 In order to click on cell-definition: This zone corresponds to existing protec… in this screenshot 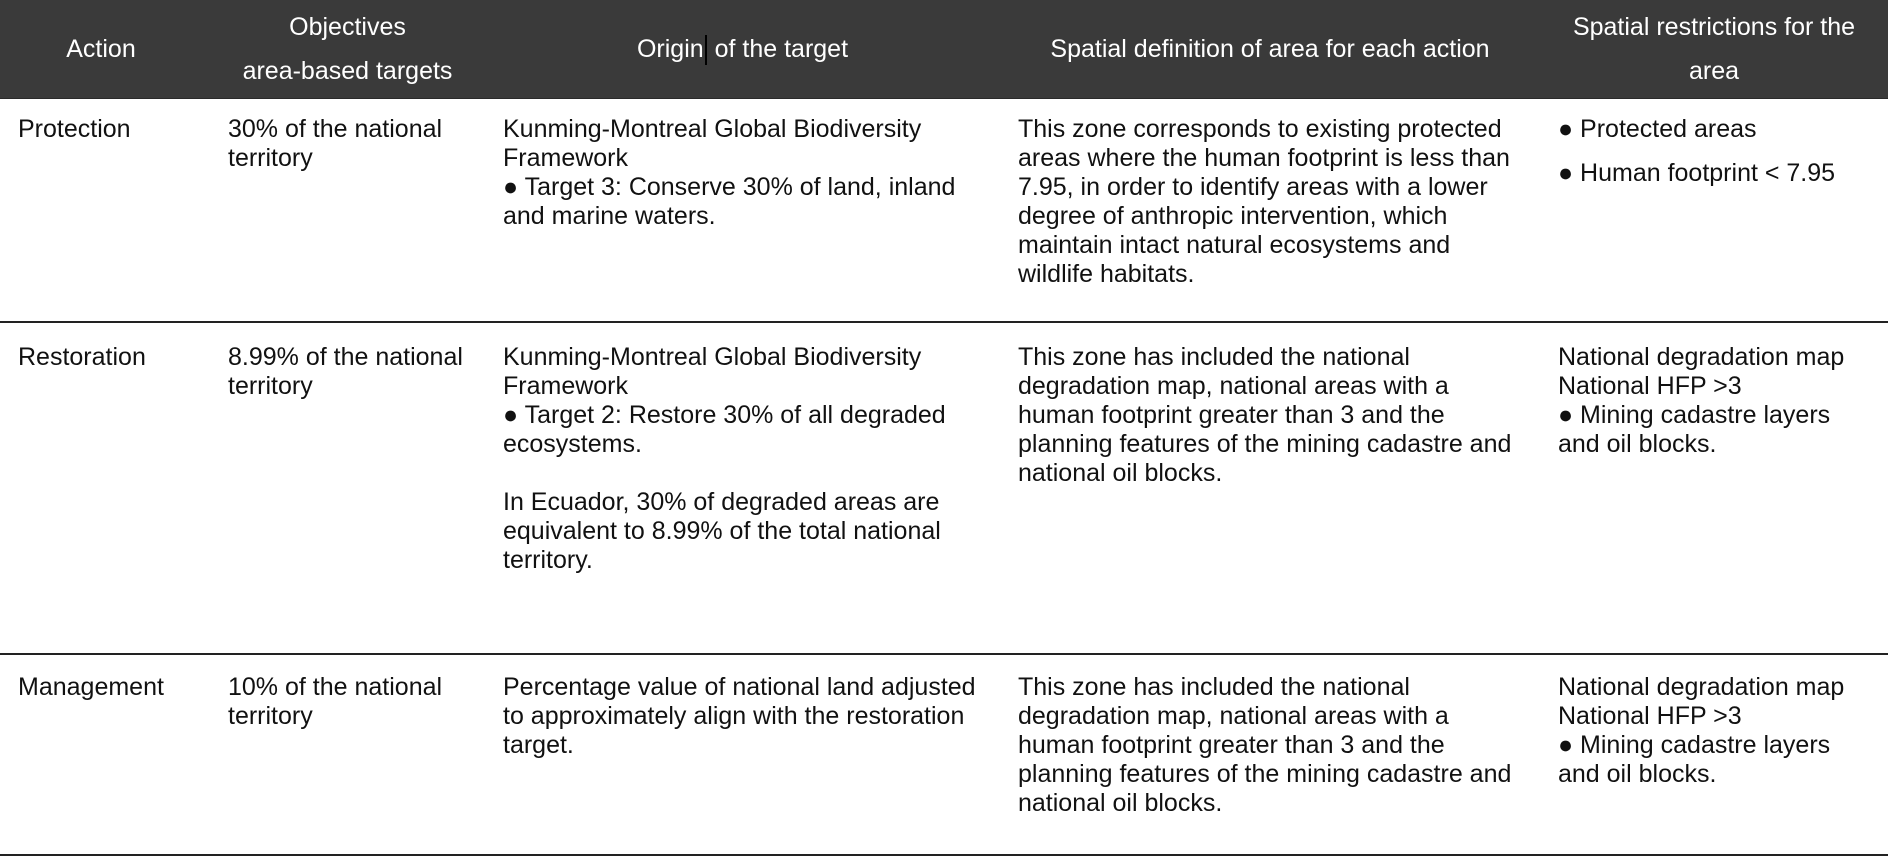, I will do `click(1270, 210)`.